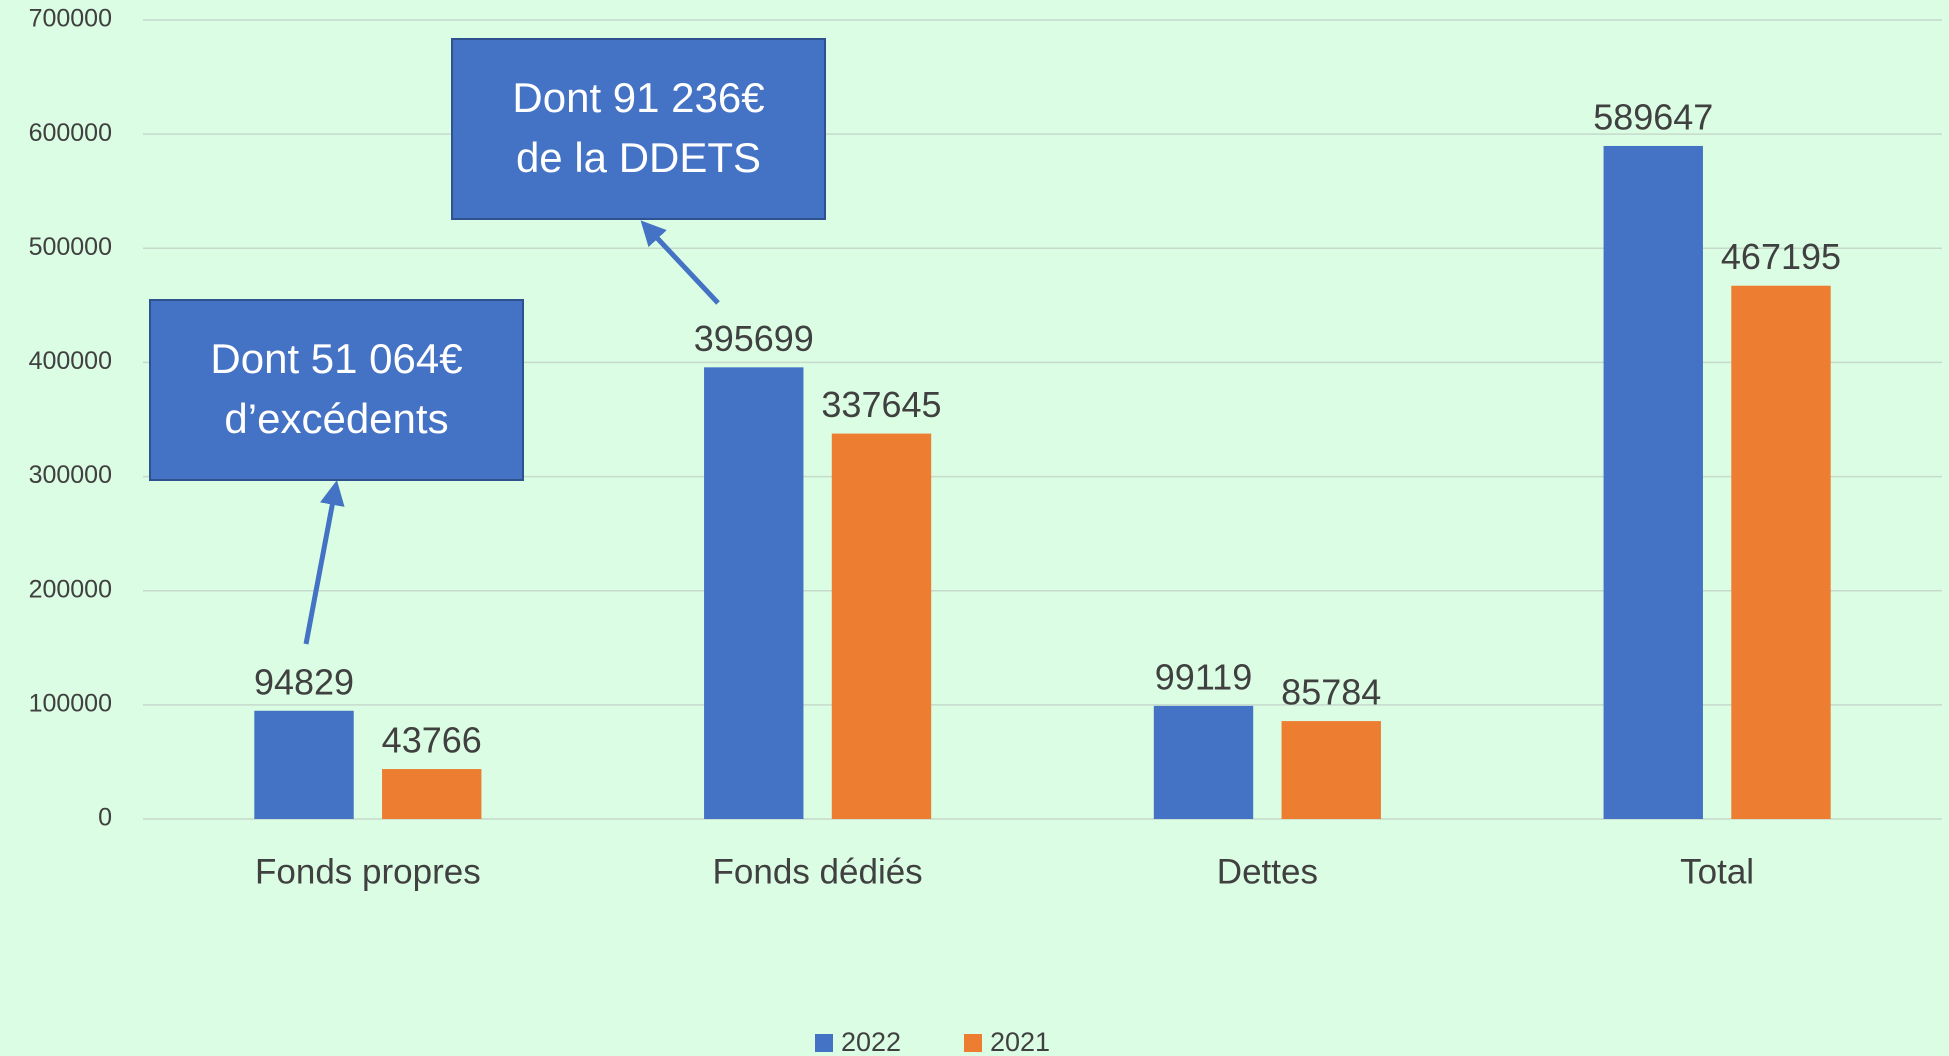 This screenshot has width=1949, height=1056. What do you see at coordinates (70, 247) in the screenshot?
I see `y-tick-label: 500000` at bounding box center [70, 247].